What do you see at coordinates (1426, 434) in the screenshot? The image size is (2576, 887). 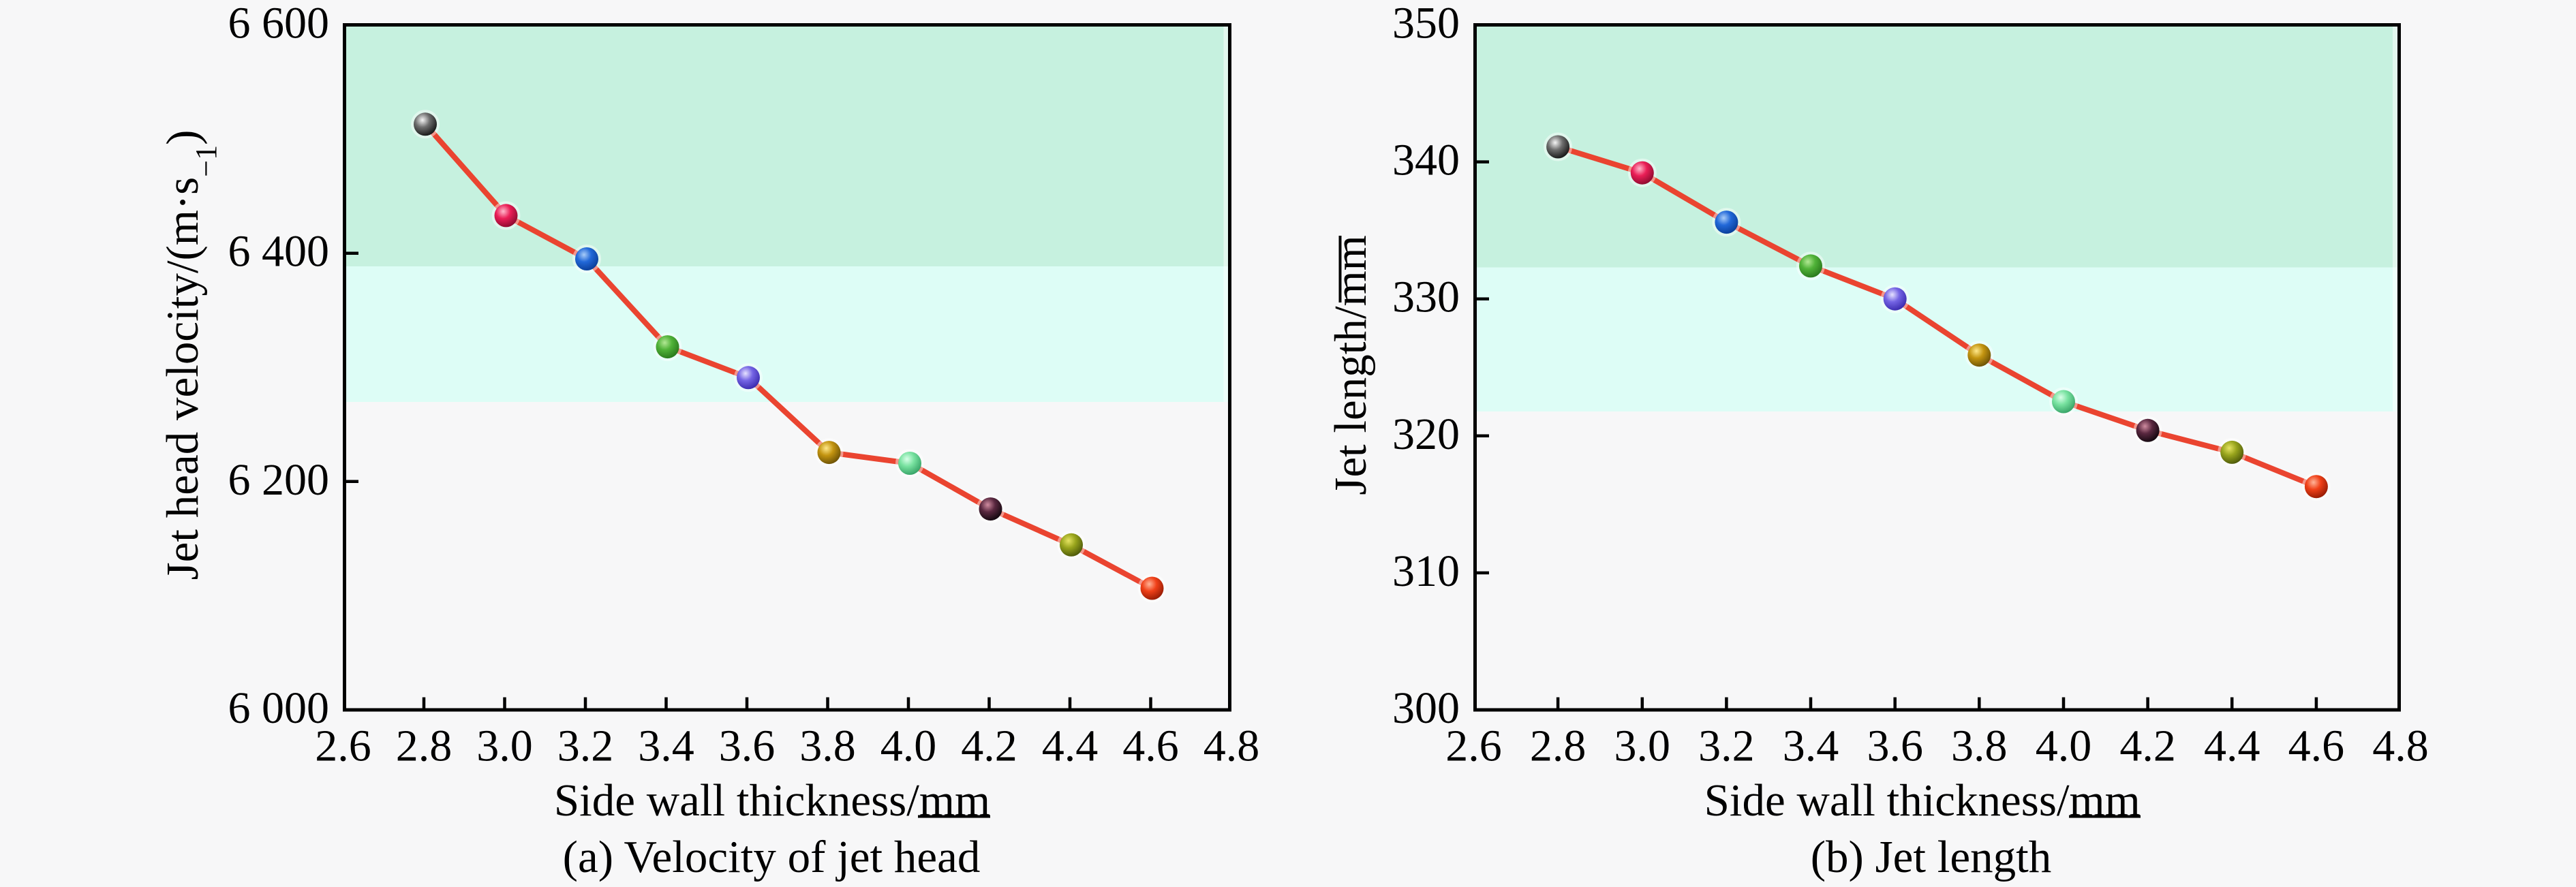 I see `svg-text: 320` at bounding box center [1426, 434].